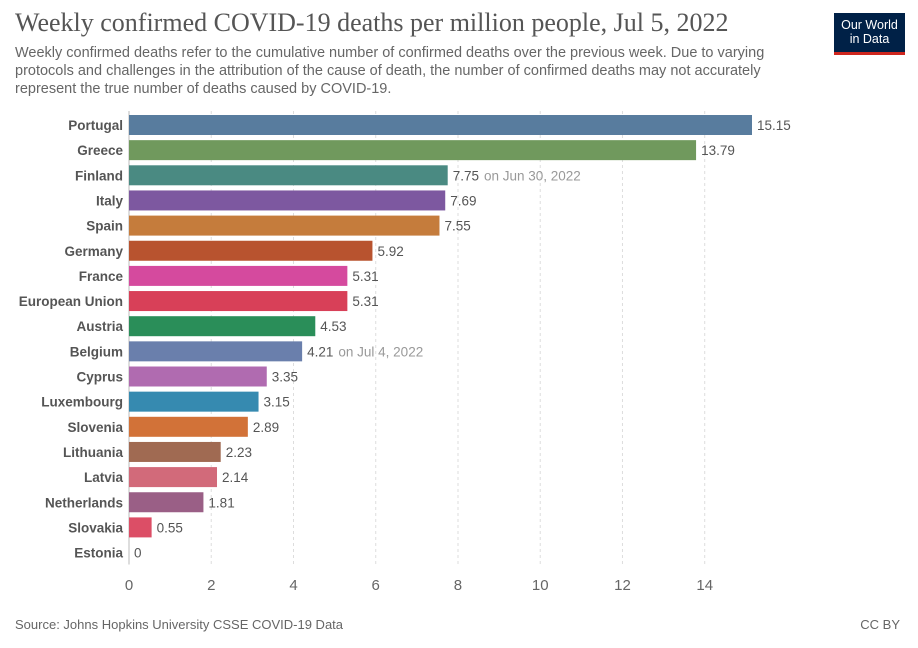 The image size is (918, 648). Describe the element at coordinates (293, 585) in the screenshot. I see `x-tick-label: 4` at that location.